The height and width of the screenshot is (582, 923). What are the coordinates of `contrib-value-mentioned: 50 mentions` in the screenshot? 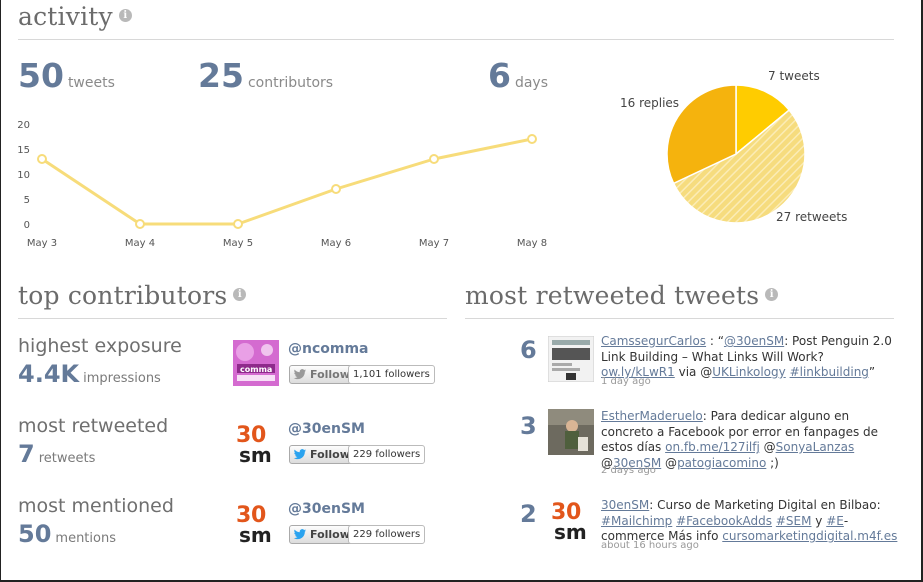 It's located at (67, 534).